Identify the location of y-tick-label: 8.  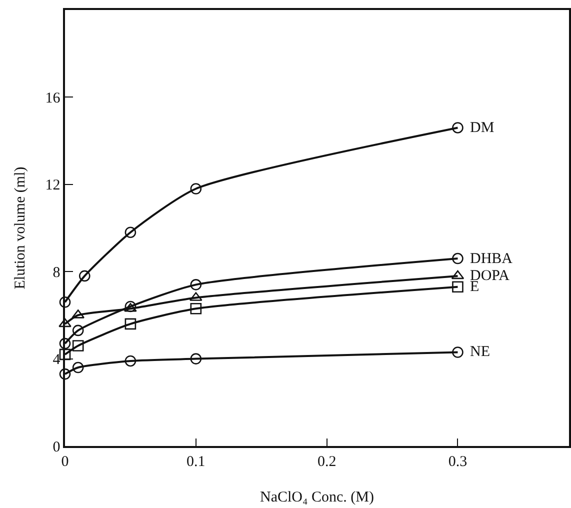
(56, 272).